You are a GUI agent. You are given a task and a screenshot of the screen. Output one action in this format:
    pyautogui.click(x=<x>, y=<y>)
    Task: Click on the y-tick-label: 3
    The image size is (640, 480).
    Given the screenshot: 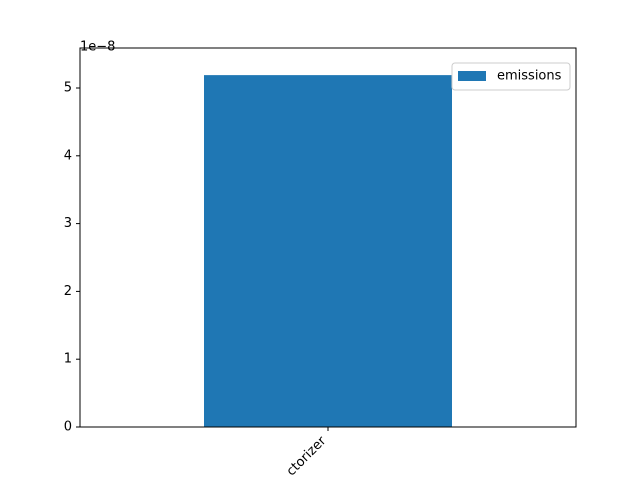 What is the action you would take?
    pyautogui.click(x=68, y=223)
    